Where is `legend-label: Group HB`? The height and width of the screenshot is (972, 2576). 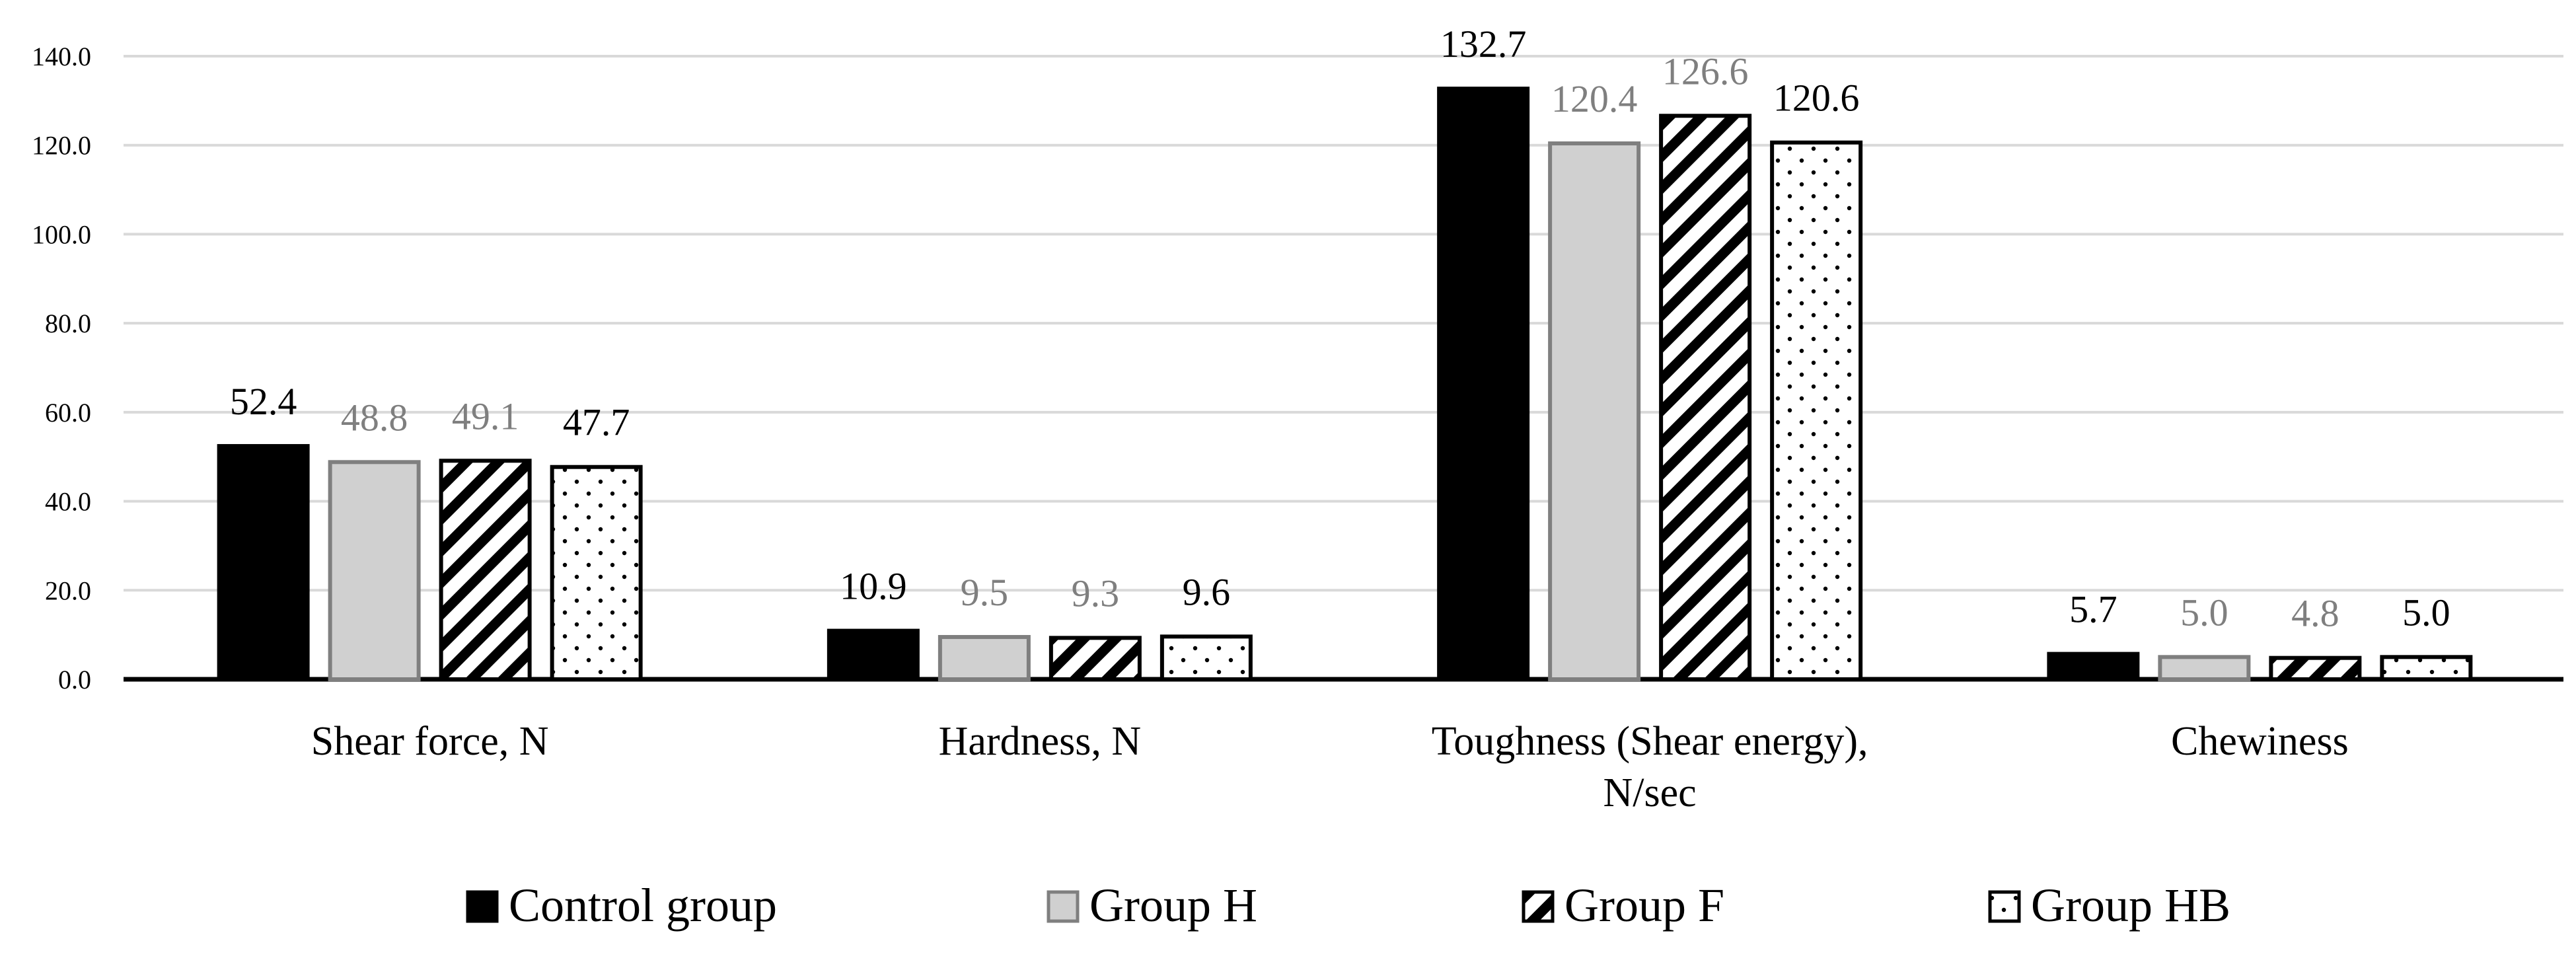
legend-label: Group HB is located at coordinates (2130, 905).